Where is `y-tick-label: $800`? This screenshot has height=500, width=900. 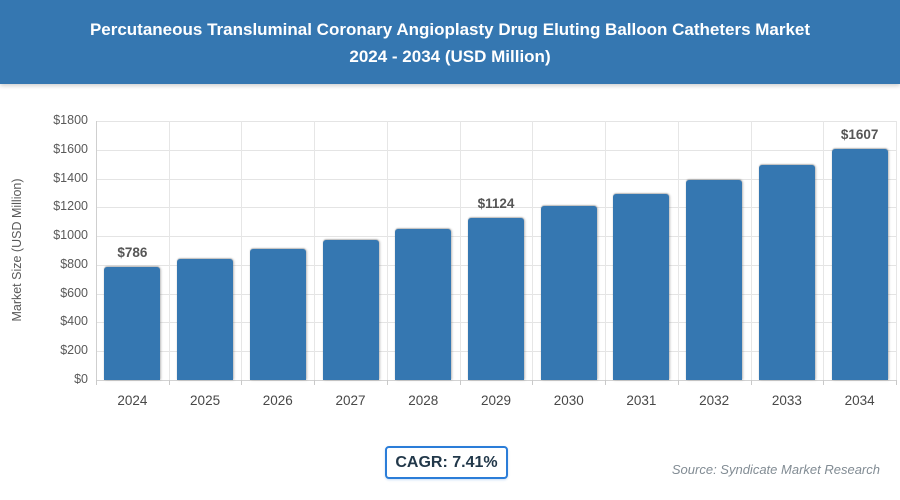
y-tick-label: $800 is located at coordinates (74, 263).